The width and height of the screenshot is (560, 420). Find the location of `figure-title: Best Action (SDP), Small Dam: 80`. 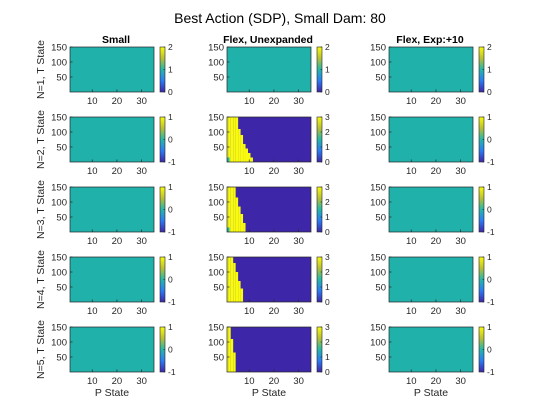

figure-title: Best Action (SDP), Small Dam: 80 is located at coordinates (280, 18).